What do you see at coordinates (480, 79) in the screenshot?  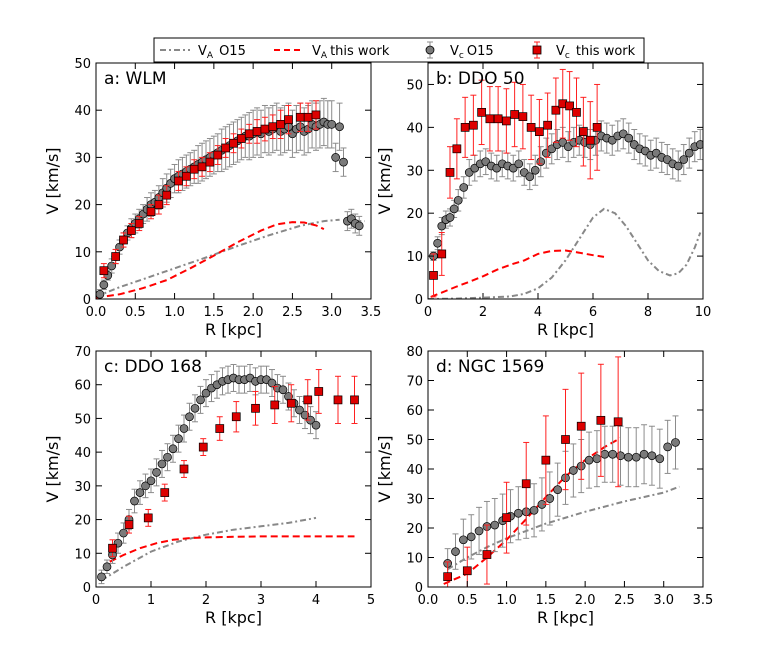 I see `panel-title: b: DDO 50` at bounding box center [480, 79].